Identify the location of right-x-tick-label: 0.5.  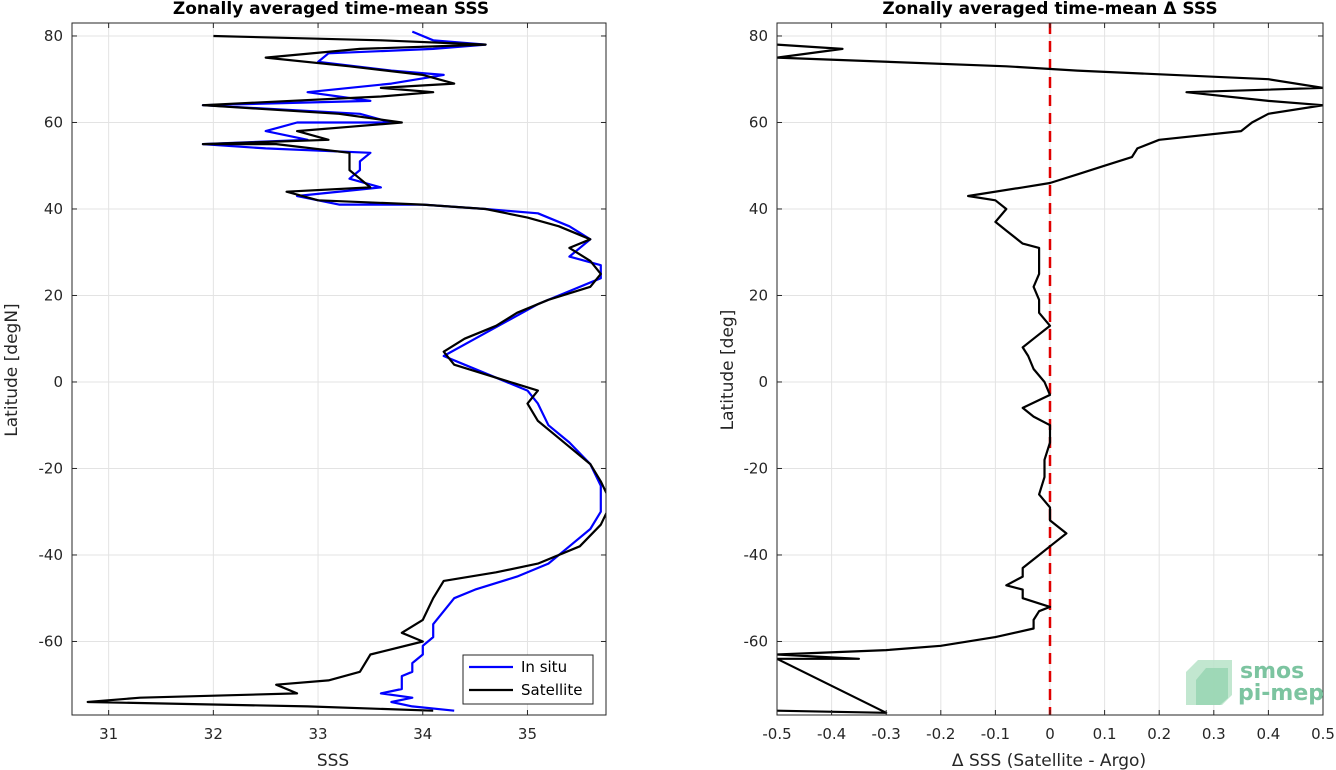
(1323, 734).